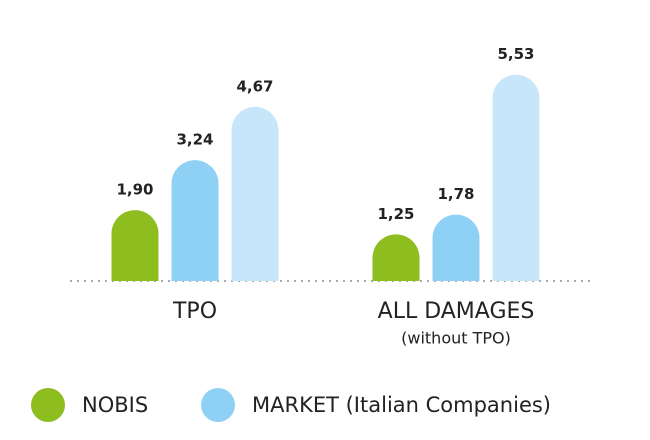 Image resolution: width=650 pixels, height=440 pixels. Describe the element at coordinates (455, 194) in the screenshot. I see `value-label: 1,78` at that location.